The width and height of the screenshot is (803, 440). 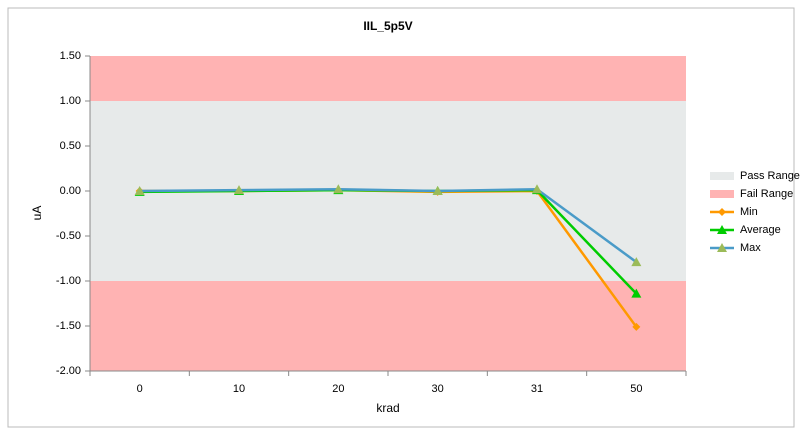 I want to click on x-tick-label: 50, so click(x=636, y=389).